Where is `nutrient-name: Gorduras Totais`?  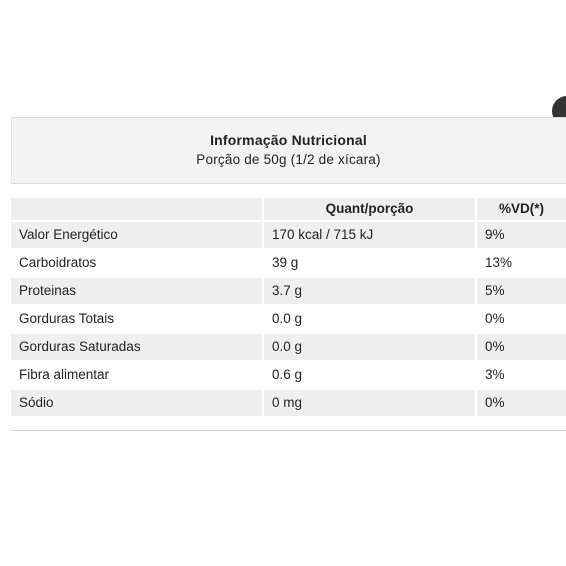 nutrient-name: Gorduras Totais is located at coordinates (67, 318).